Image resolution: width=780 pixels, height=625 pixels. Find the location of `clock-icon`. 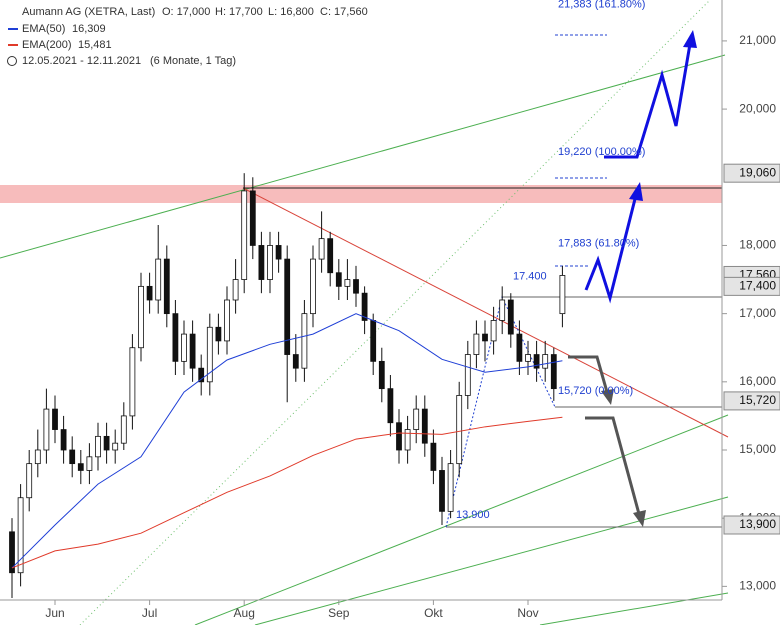

clock-icon is located at coordinates (12, 61).